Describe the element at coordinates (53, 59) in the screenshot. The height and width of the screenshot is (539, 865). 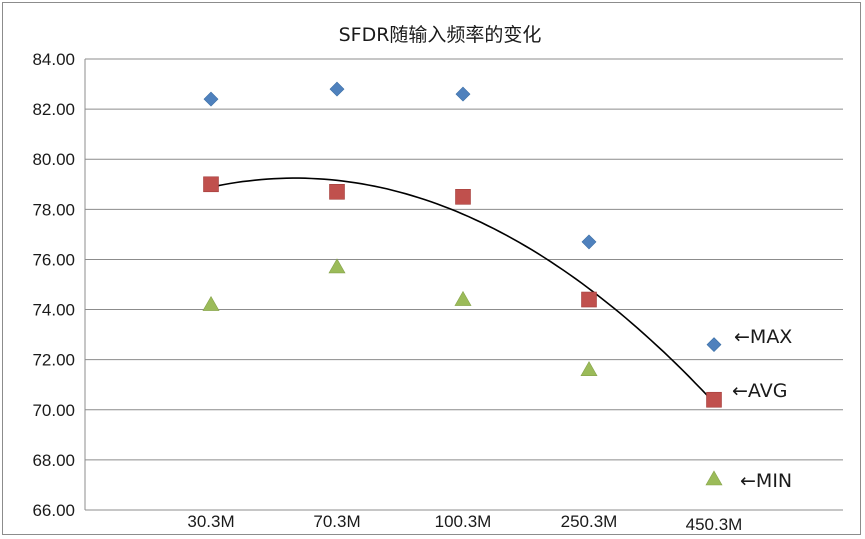
I see `y-tick-label: 84.00` at that location.